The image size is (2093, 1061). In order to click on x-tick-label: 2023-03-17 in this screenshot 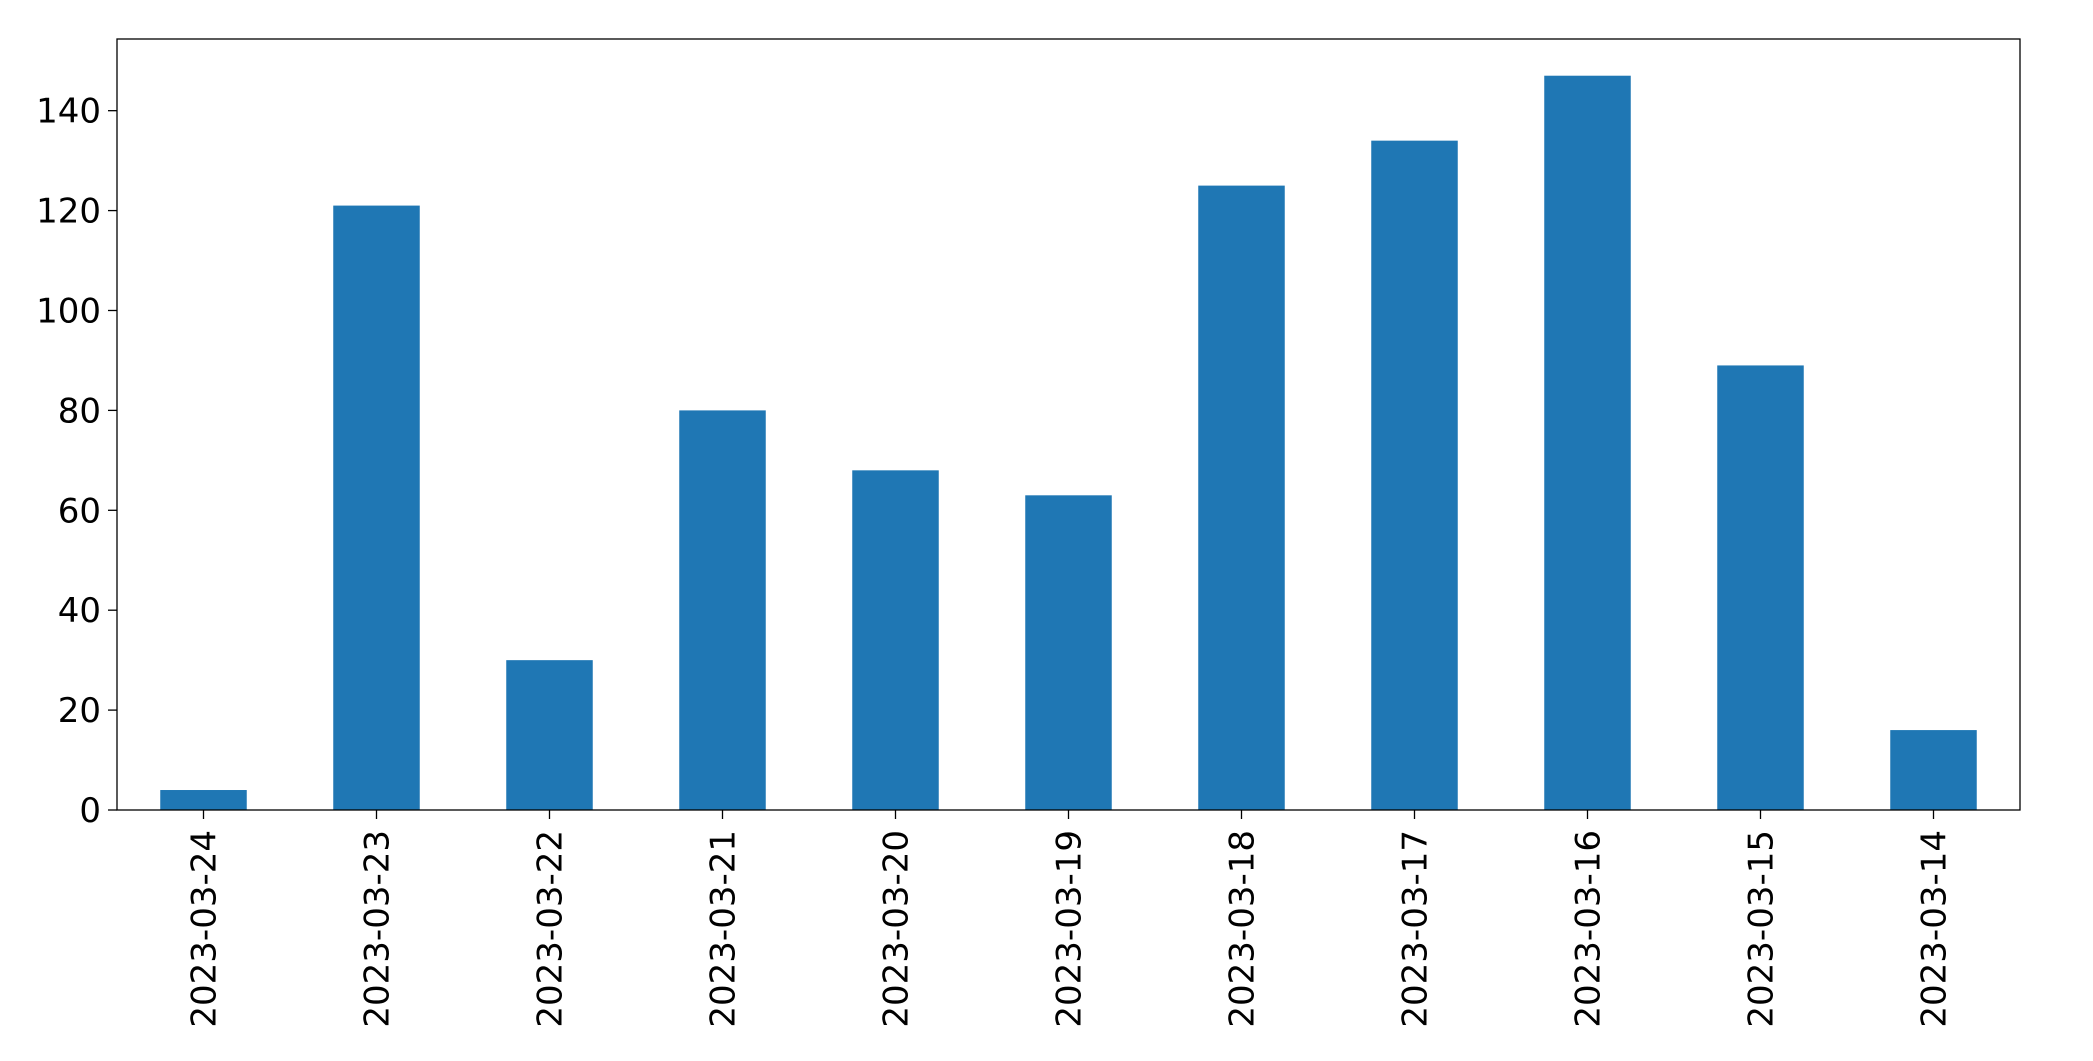, I will do `click(1416, 929)`.